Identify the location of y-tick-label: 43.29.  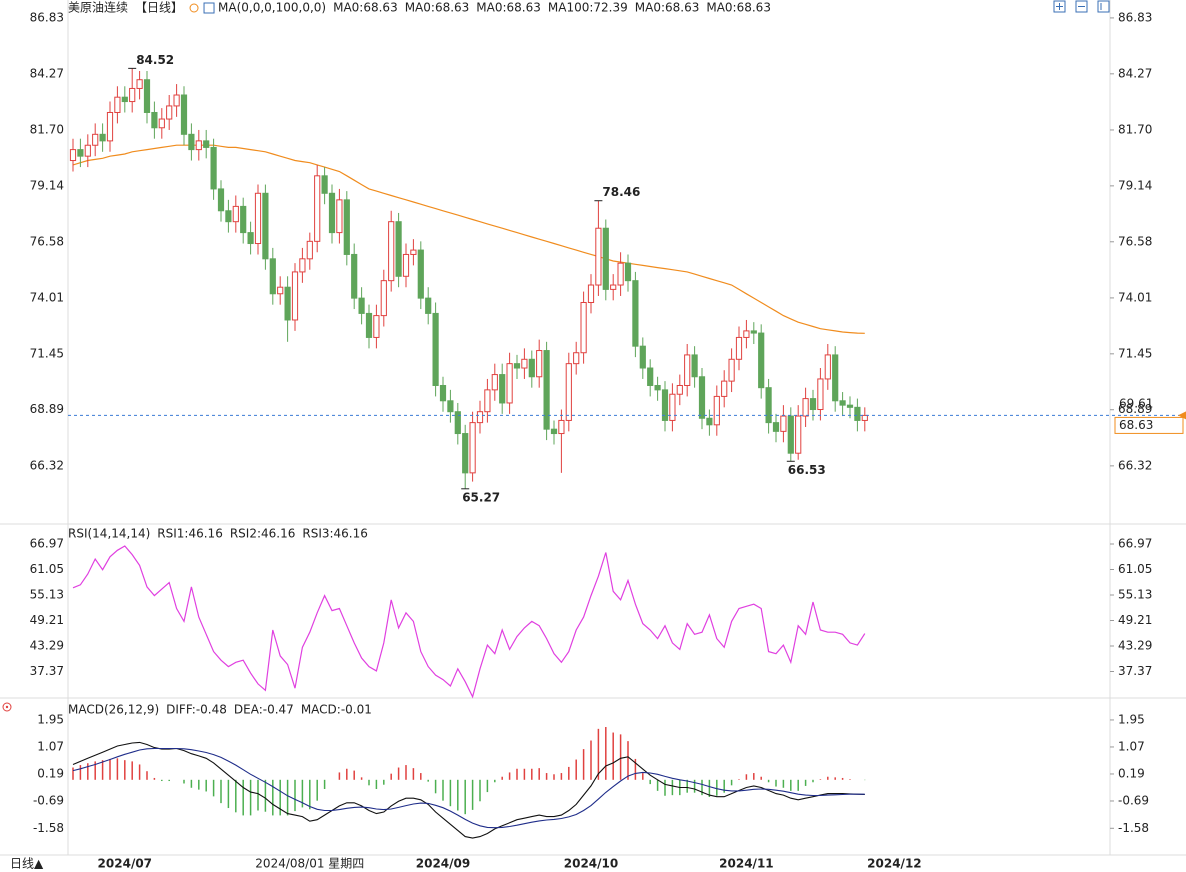
(47, 646).